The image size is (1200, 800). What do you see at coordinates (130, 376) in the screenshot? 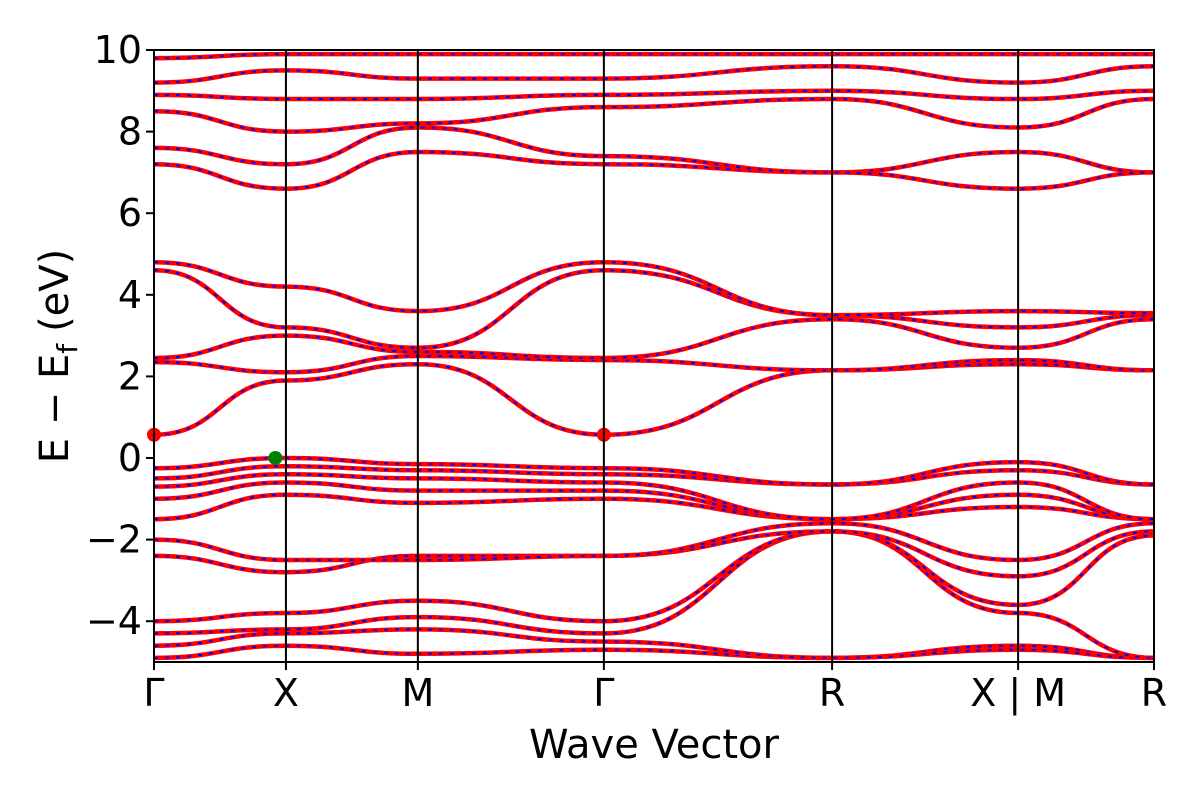
I see `y-tick-label: 2` at bounding box center [130, 376].